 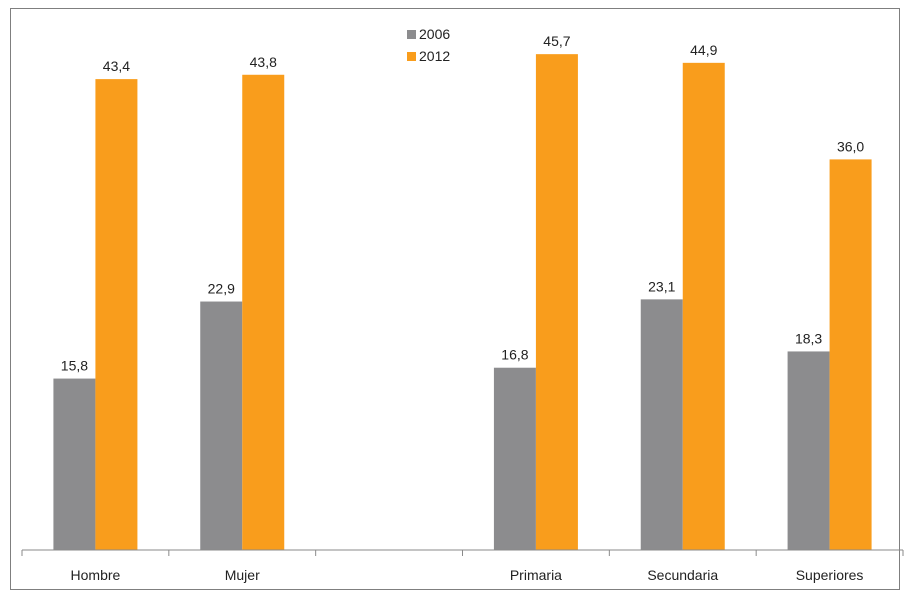 I want to click on bar-2012-mujer, so click(x=263, y=312).